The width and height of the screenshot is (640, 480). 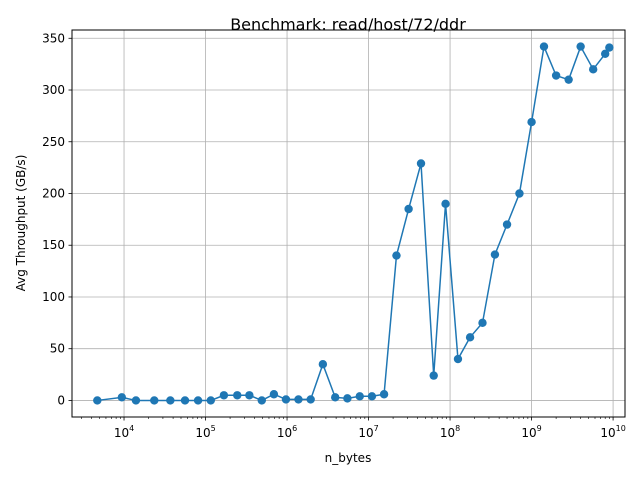 I want to click on x-tick-exponent: 9, so click(x=539, y=428).